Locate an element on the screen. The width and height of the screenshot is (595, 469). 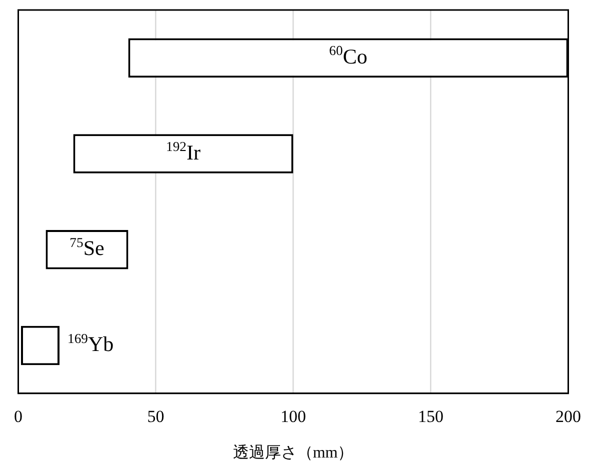
x-axis-title: 透過厚さ（mm） is located at coordinates (293, 453).